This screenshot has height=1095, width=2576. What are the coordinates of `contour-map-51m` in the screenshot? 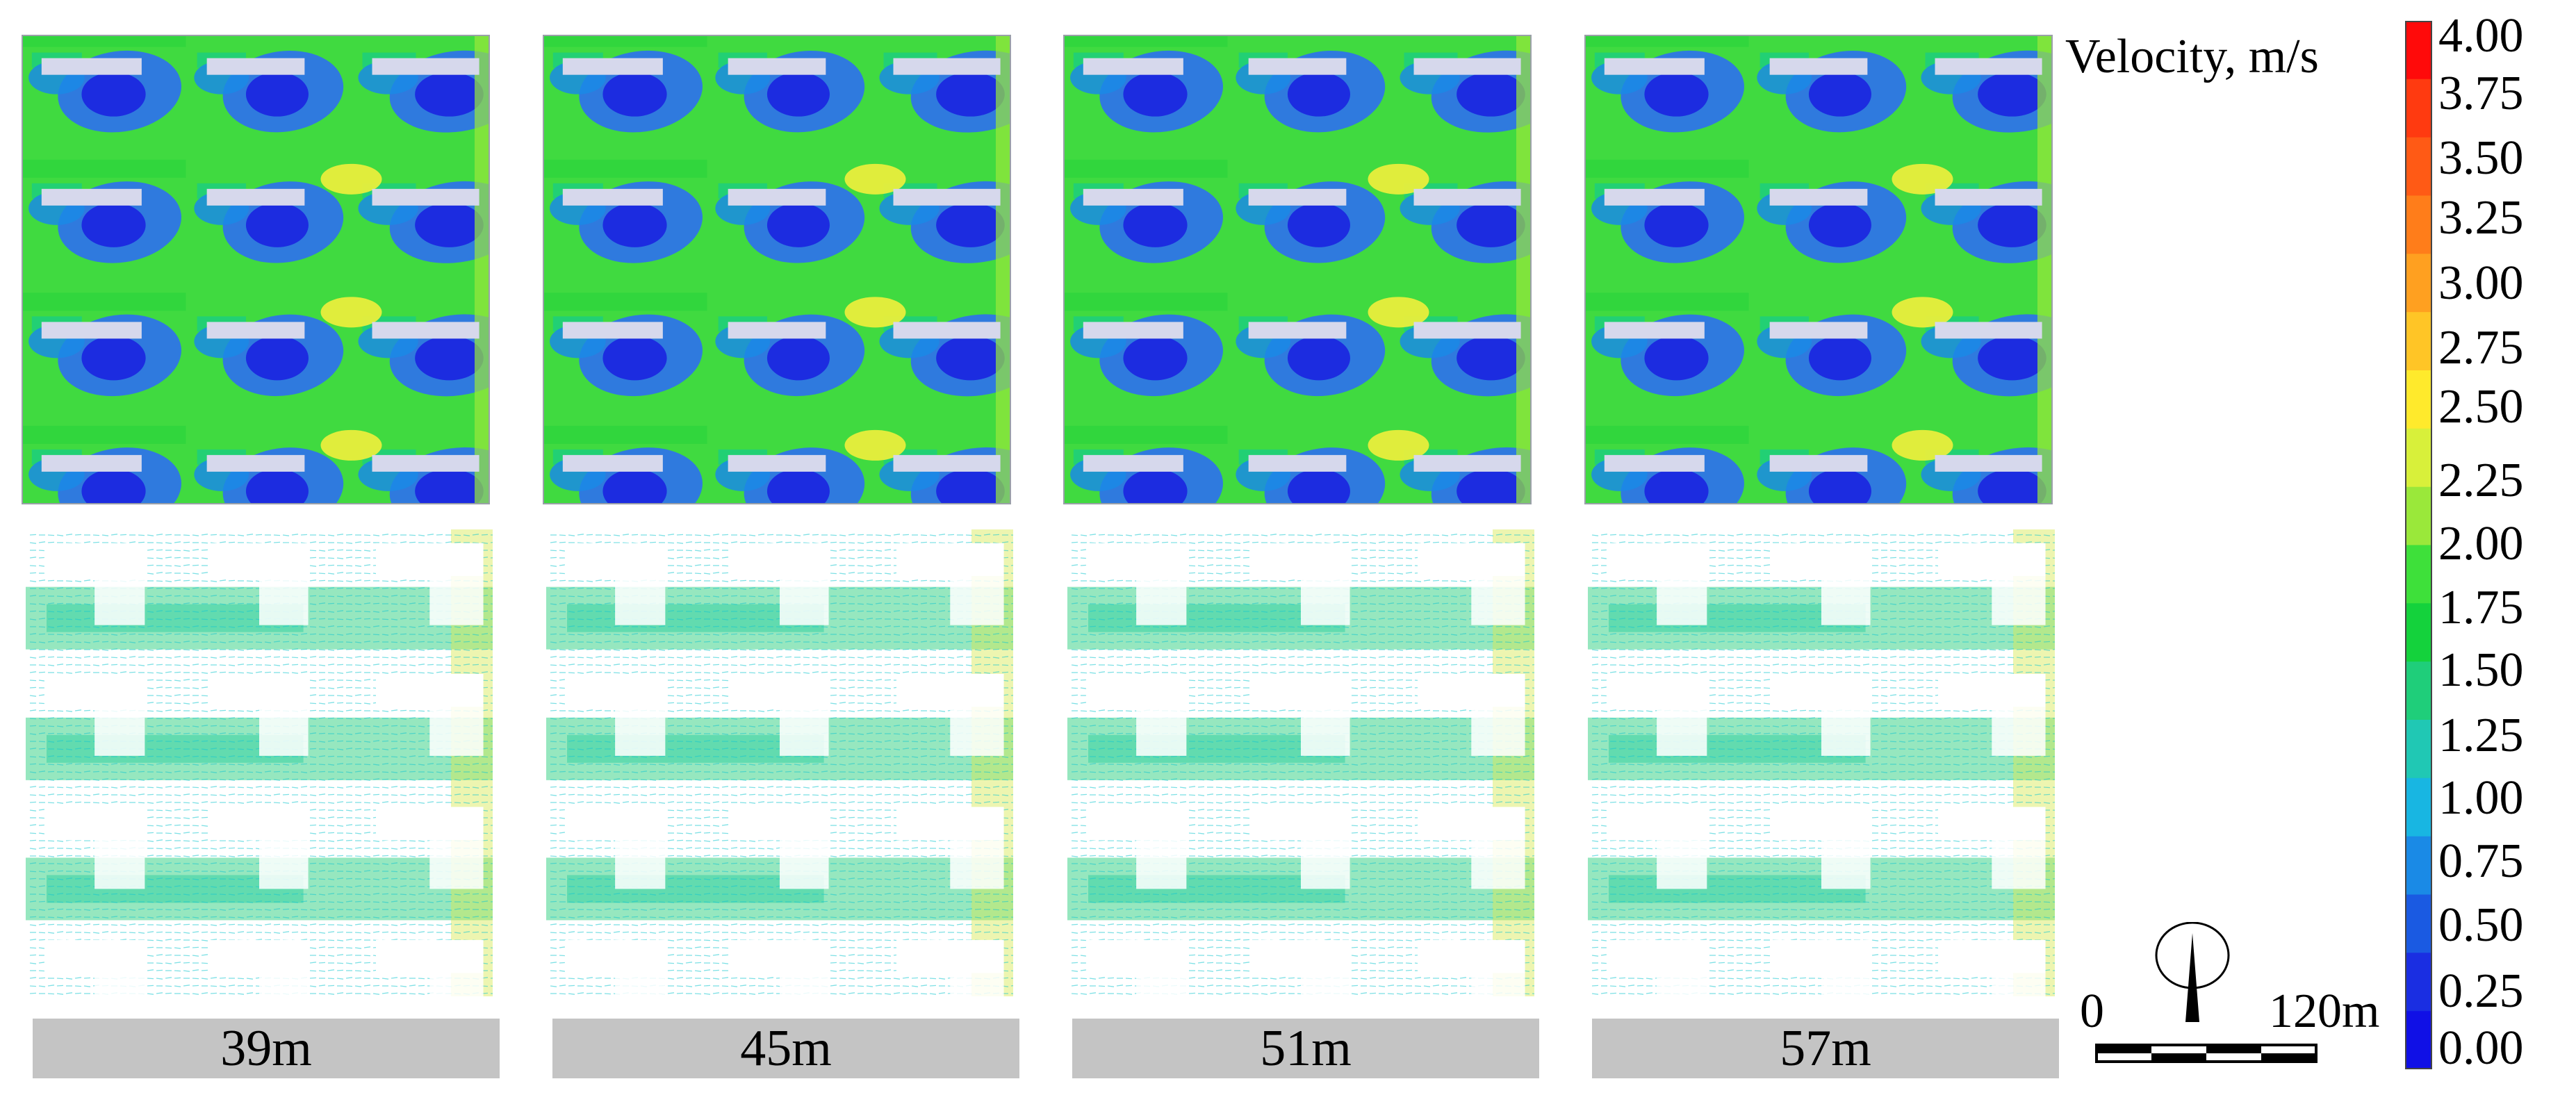 It's located at (1297, 269).